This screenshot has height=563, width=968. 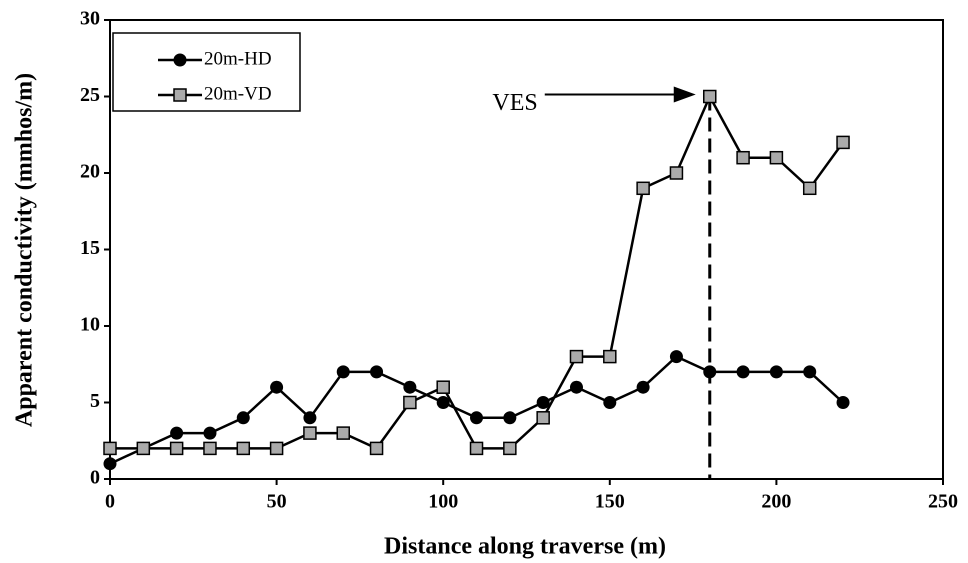 I want to click on x-axis-label: Distance along traverse (m), so click(x=525, y=547).